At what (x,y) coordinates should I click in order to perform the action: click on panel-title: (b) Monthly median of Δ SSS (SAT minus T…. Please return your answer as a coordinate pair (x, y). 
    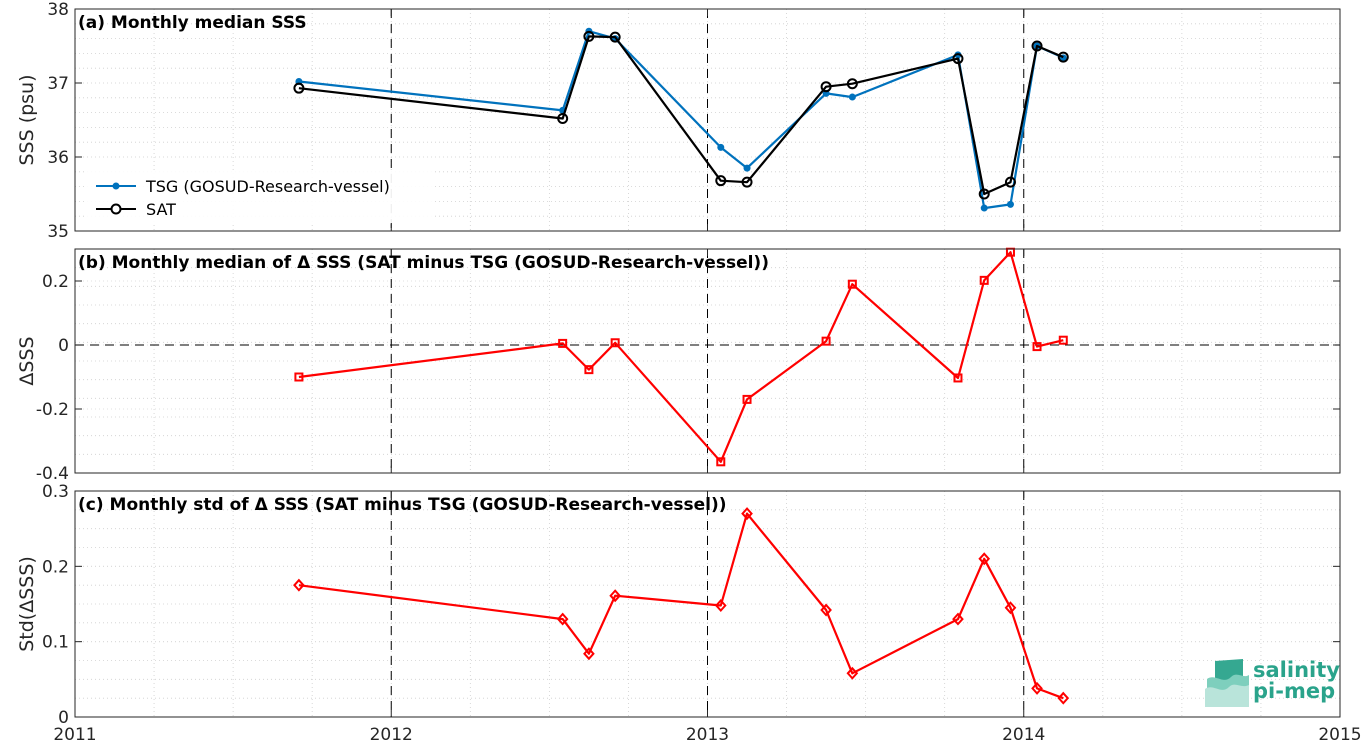
    Looking at the image, I should click on (423, 263).